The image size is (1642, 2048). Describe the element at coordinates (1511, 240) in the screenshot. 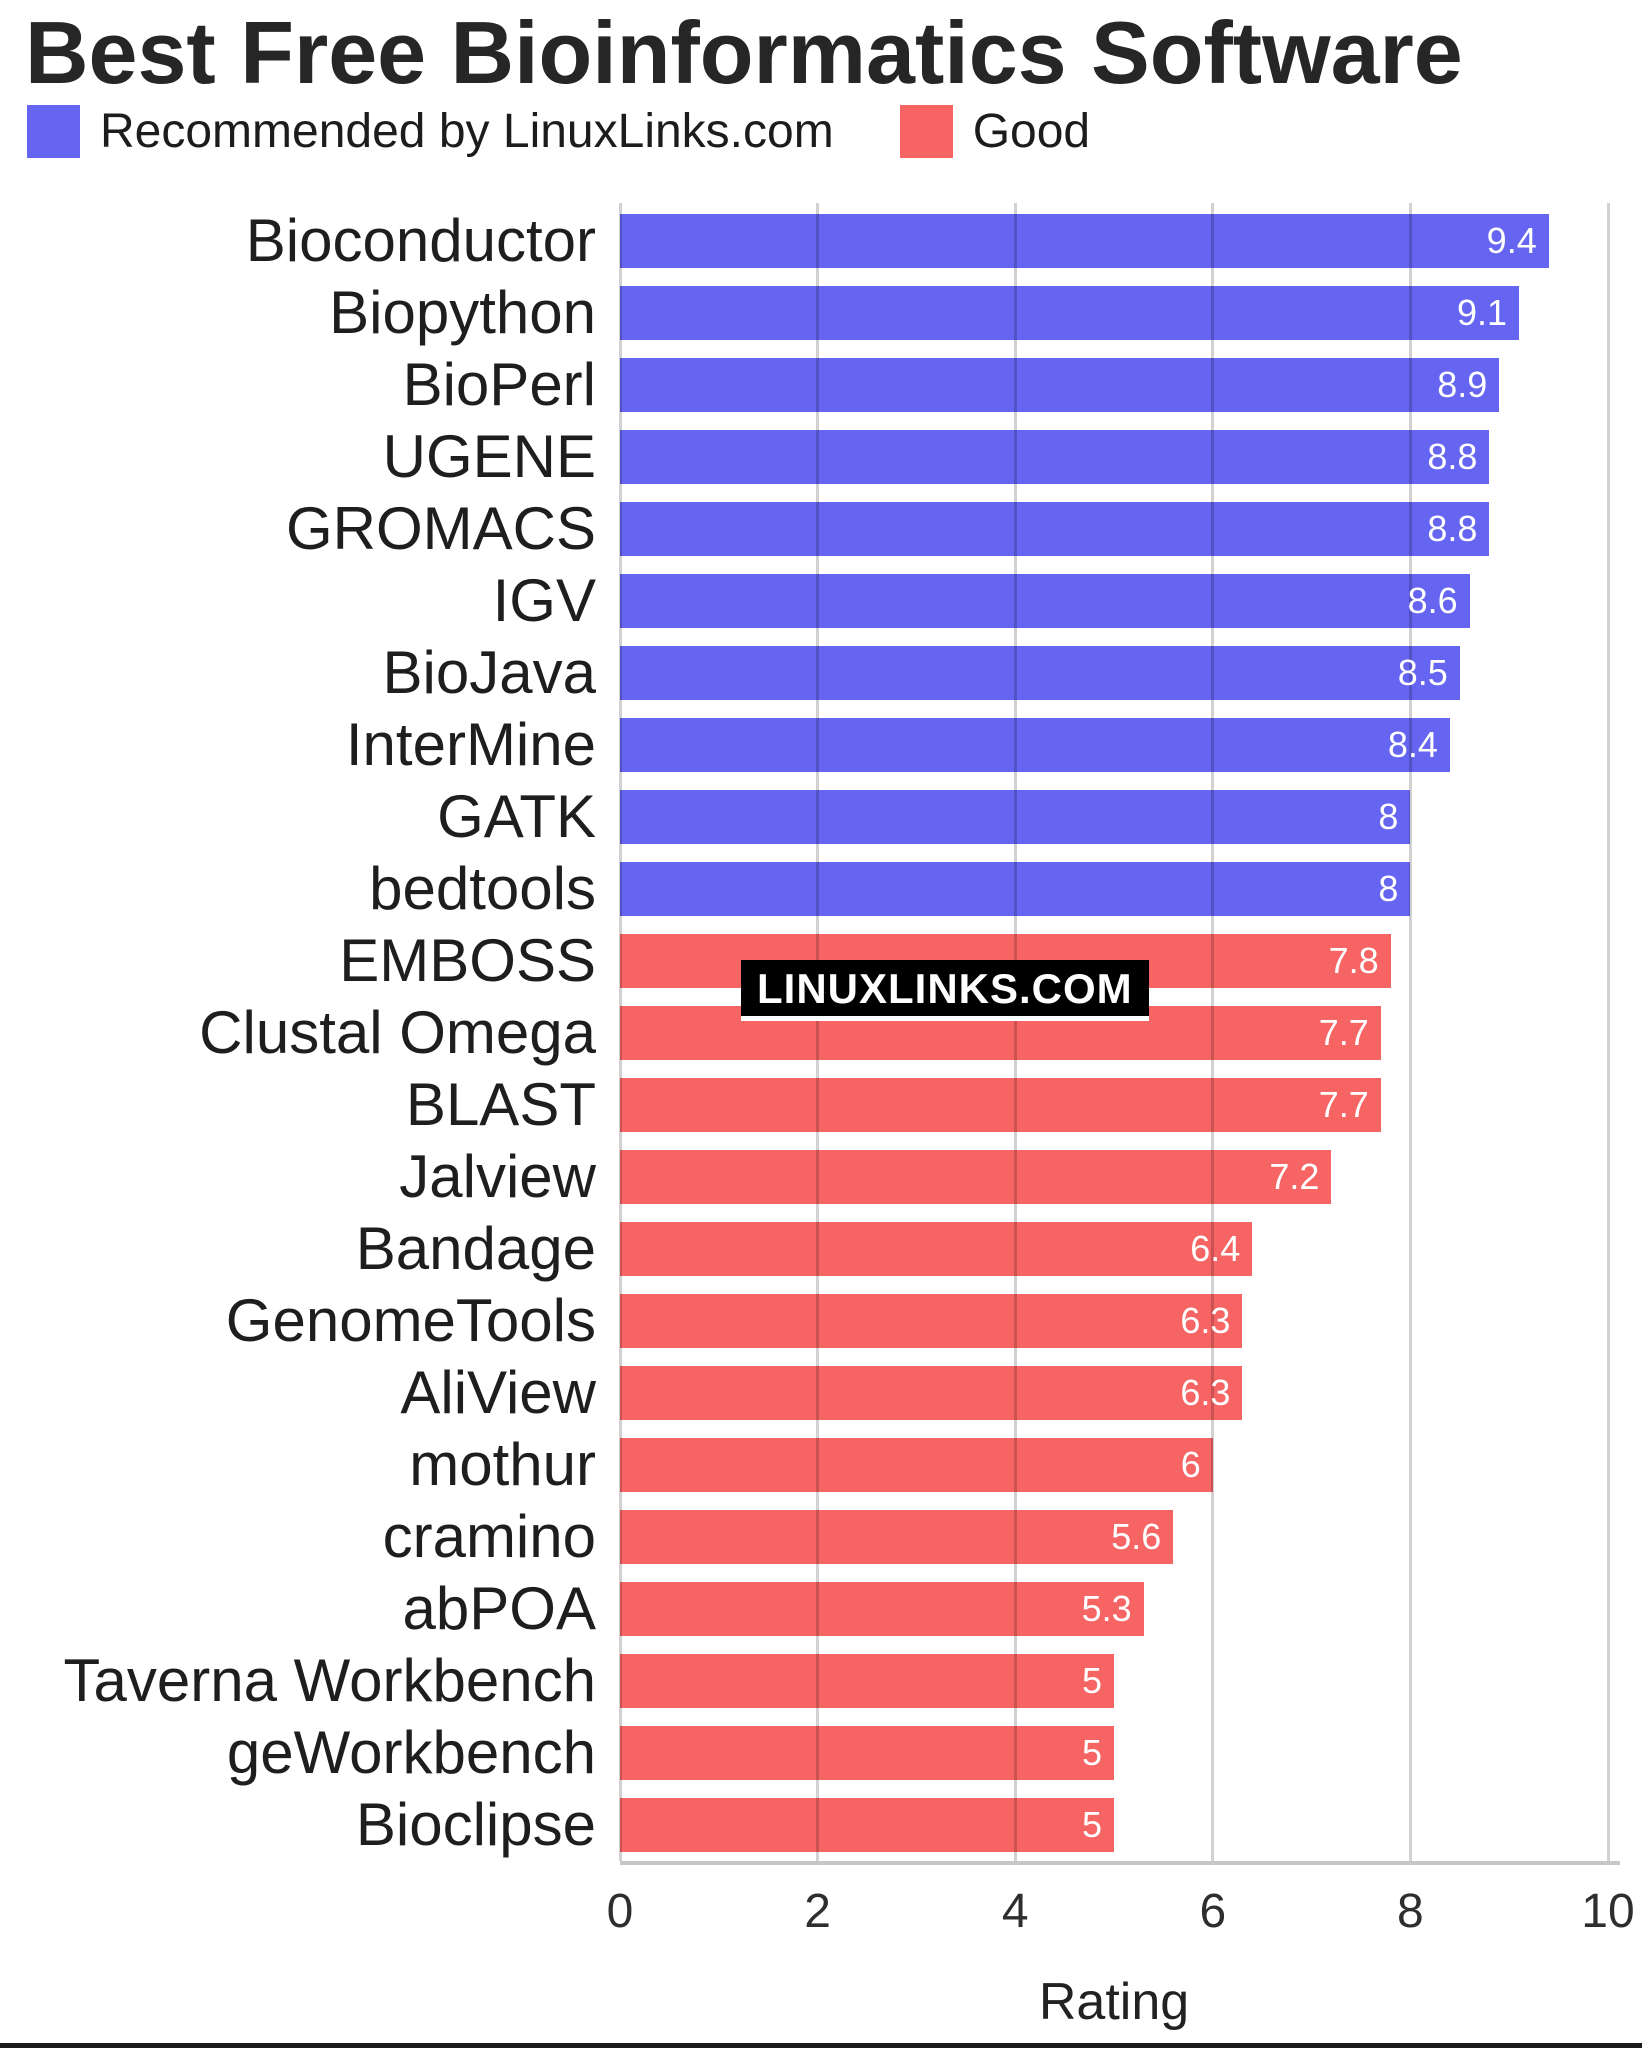

I see `bar-value-label: 9.4` at that location.